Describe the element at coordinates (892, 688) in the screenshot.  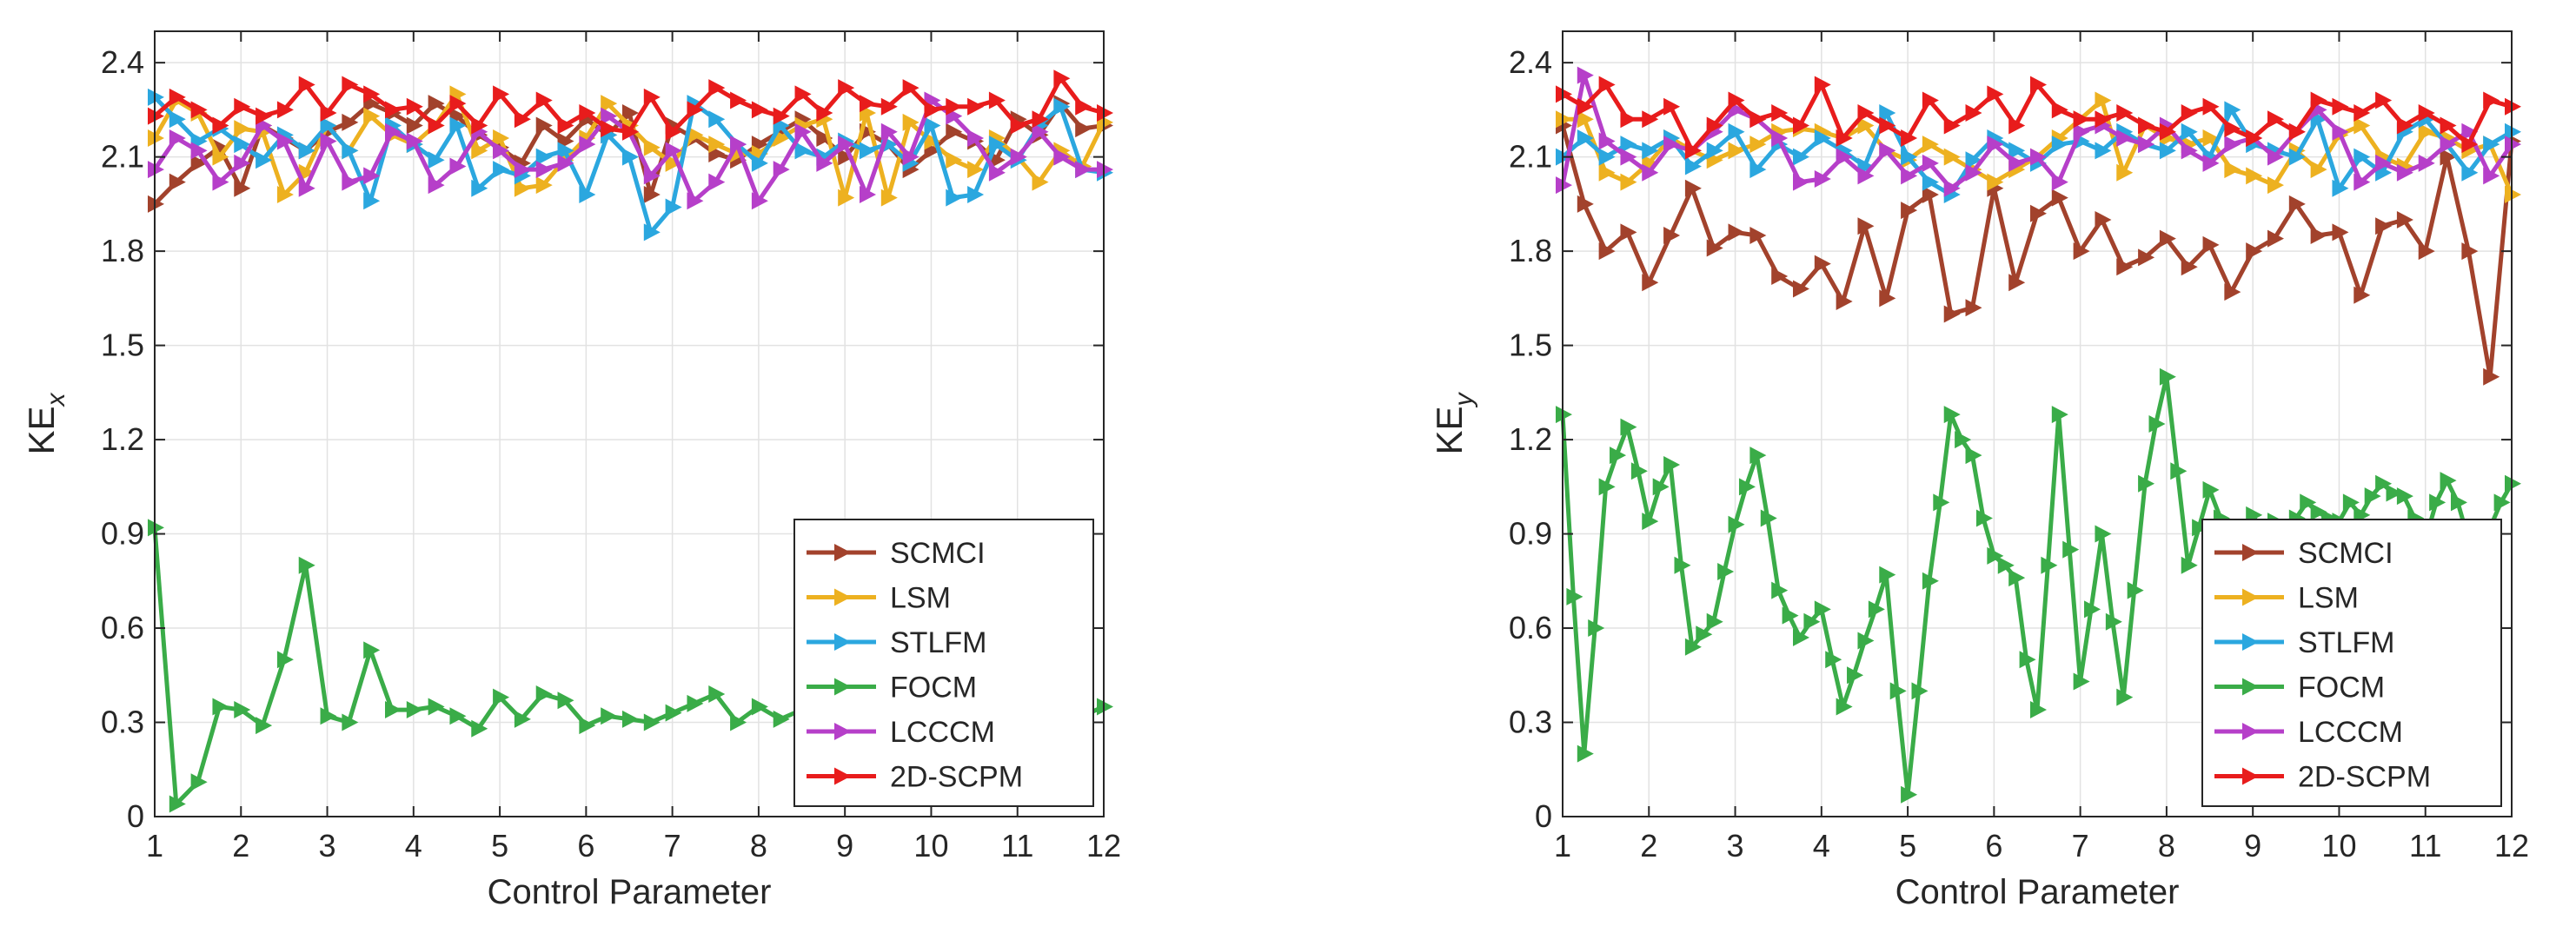
I see `legend-entry: FOCM` at that location.